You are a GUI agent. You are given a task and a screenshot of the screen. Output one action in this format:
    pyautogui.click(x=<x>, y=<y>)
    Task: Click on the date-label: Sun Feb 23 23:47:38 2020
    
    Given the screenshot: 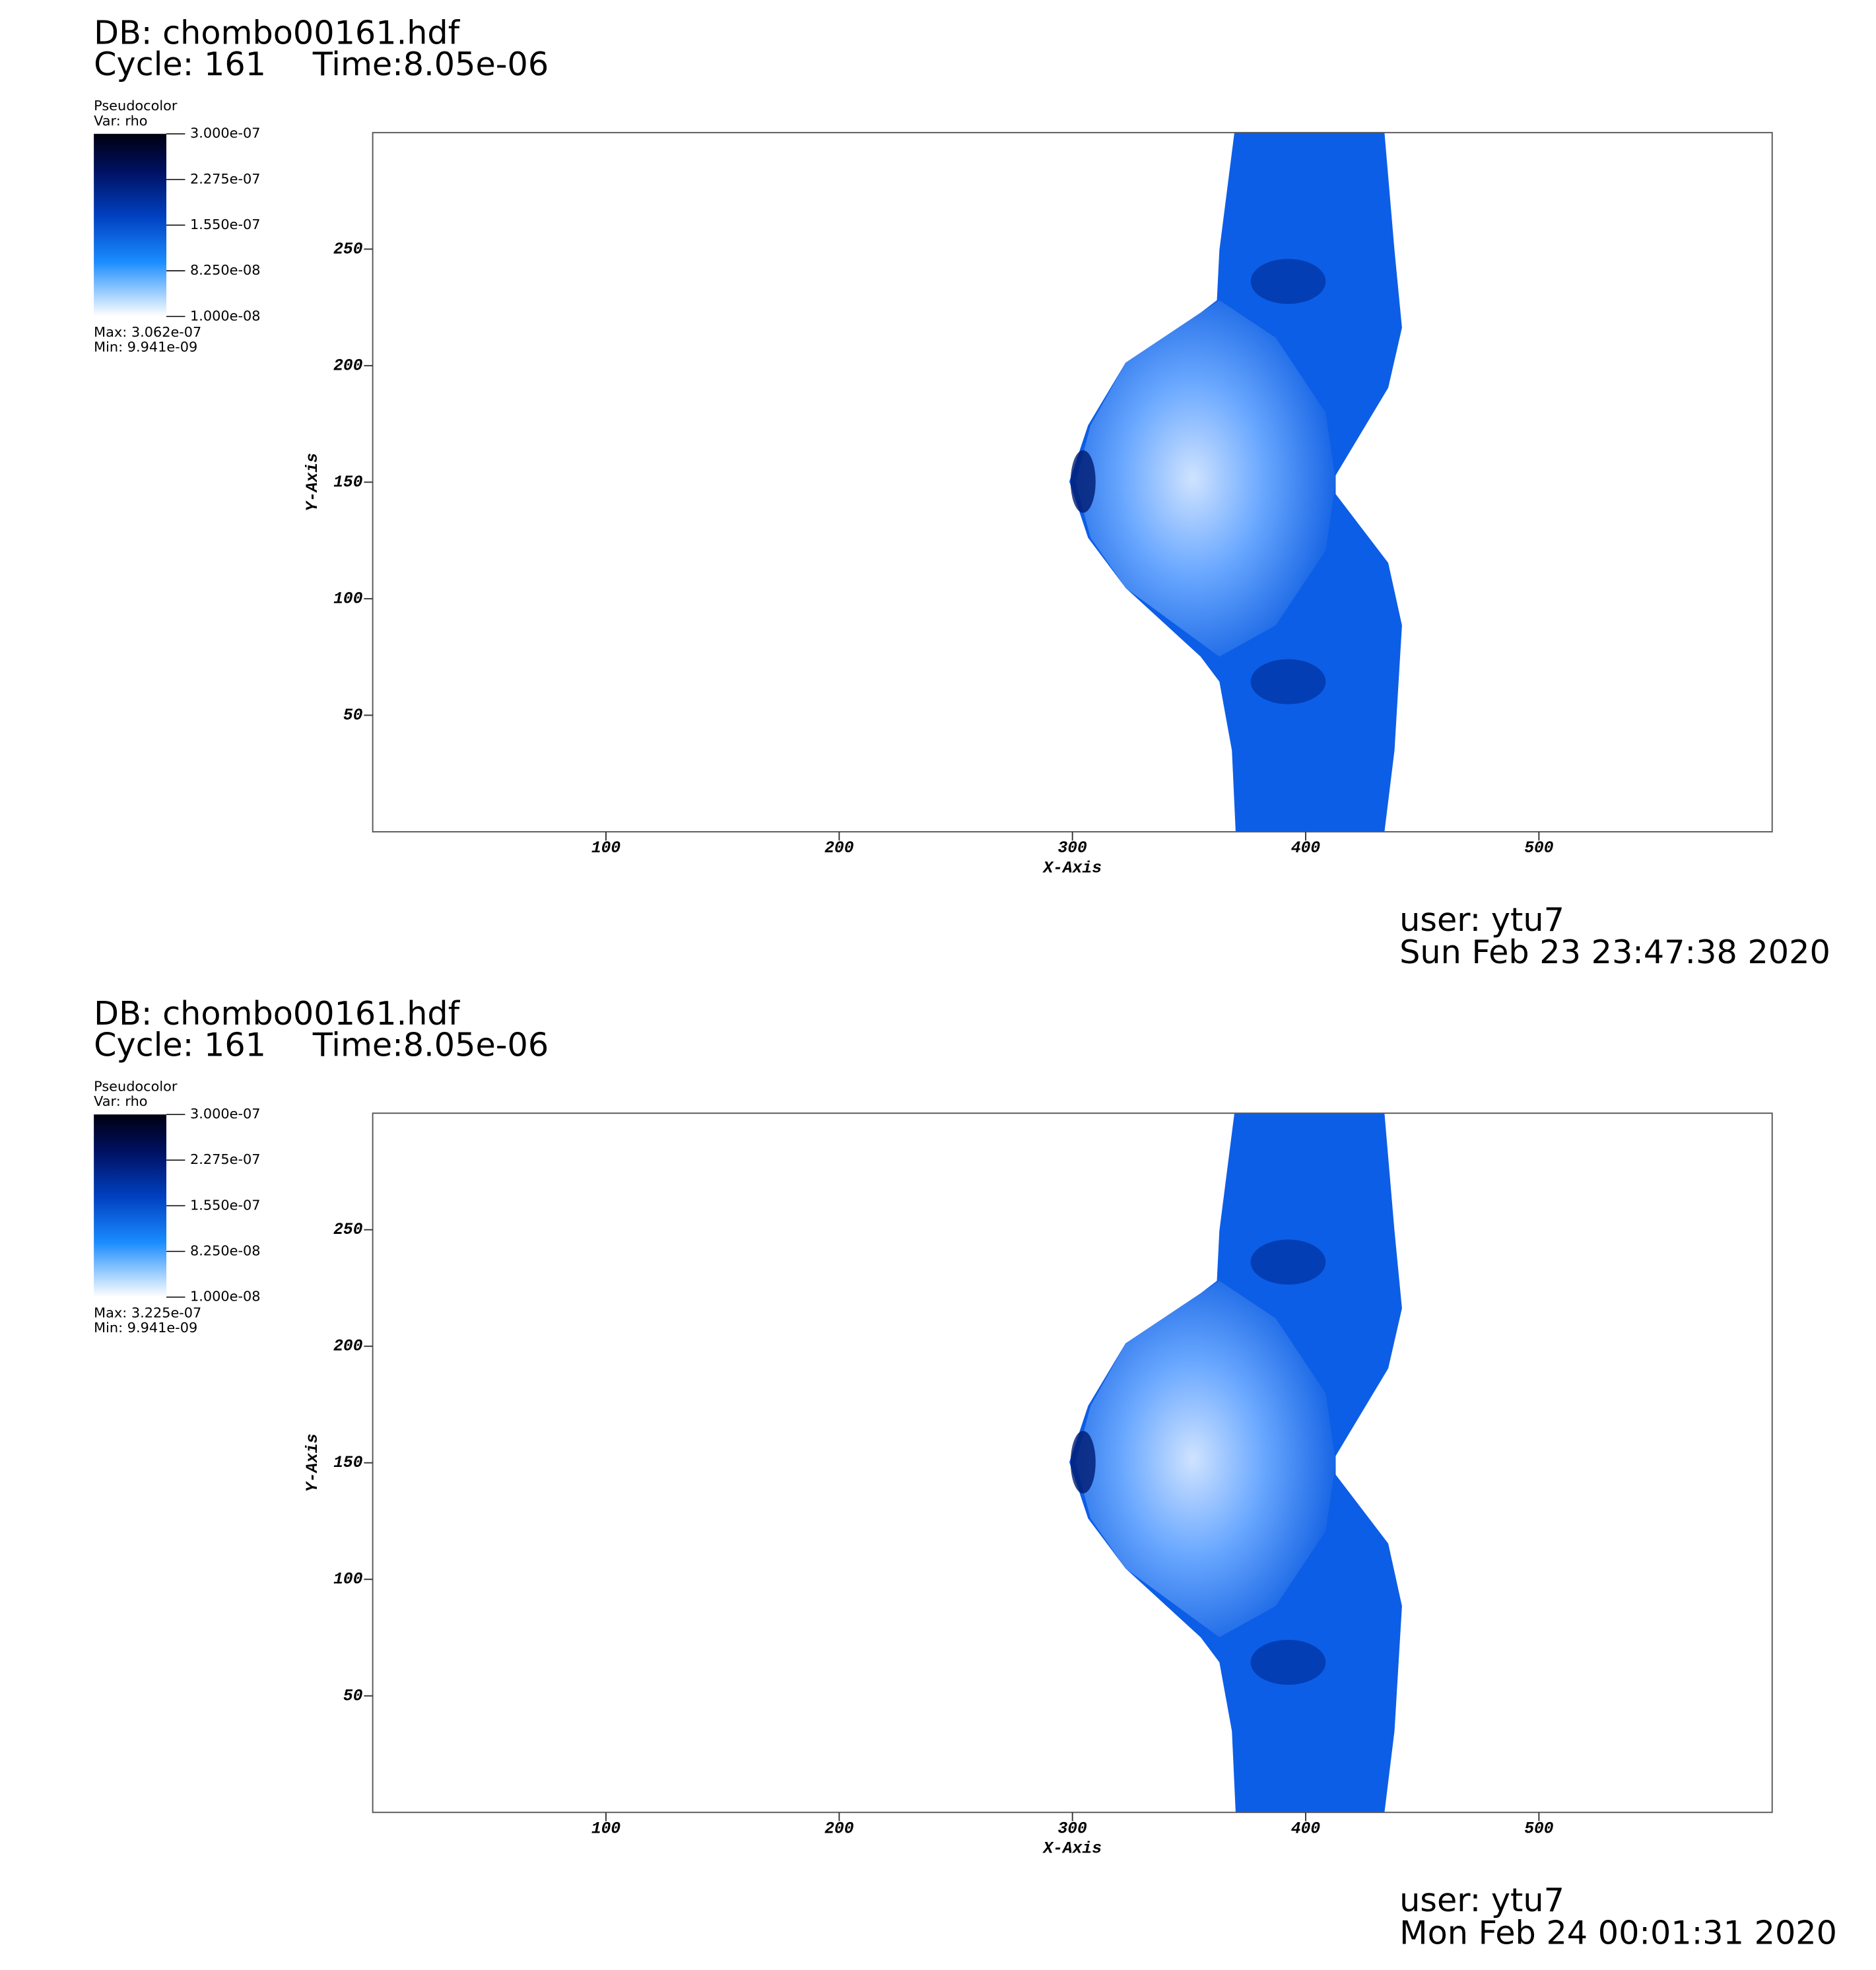 What is the action you would take?
    pyautogui.click(x=1614, y=952)
    